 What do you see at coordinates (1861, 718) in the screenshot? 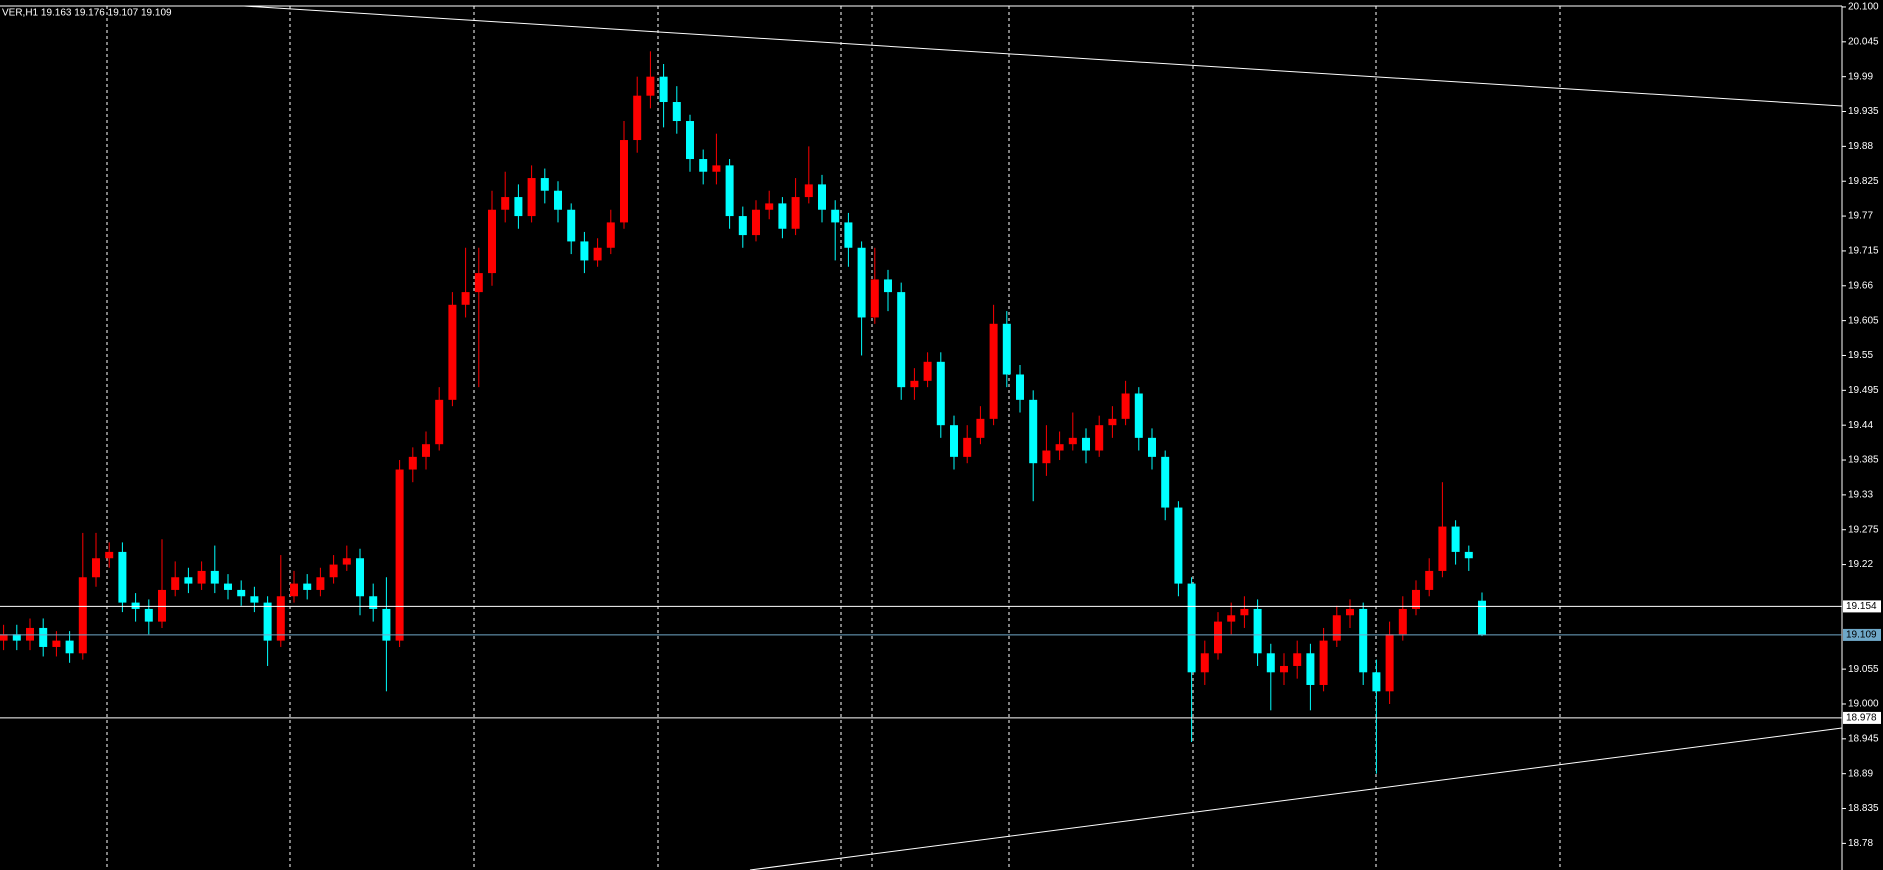
I see `price-marker-label: 18.978` at bounding box center [1861, 718].